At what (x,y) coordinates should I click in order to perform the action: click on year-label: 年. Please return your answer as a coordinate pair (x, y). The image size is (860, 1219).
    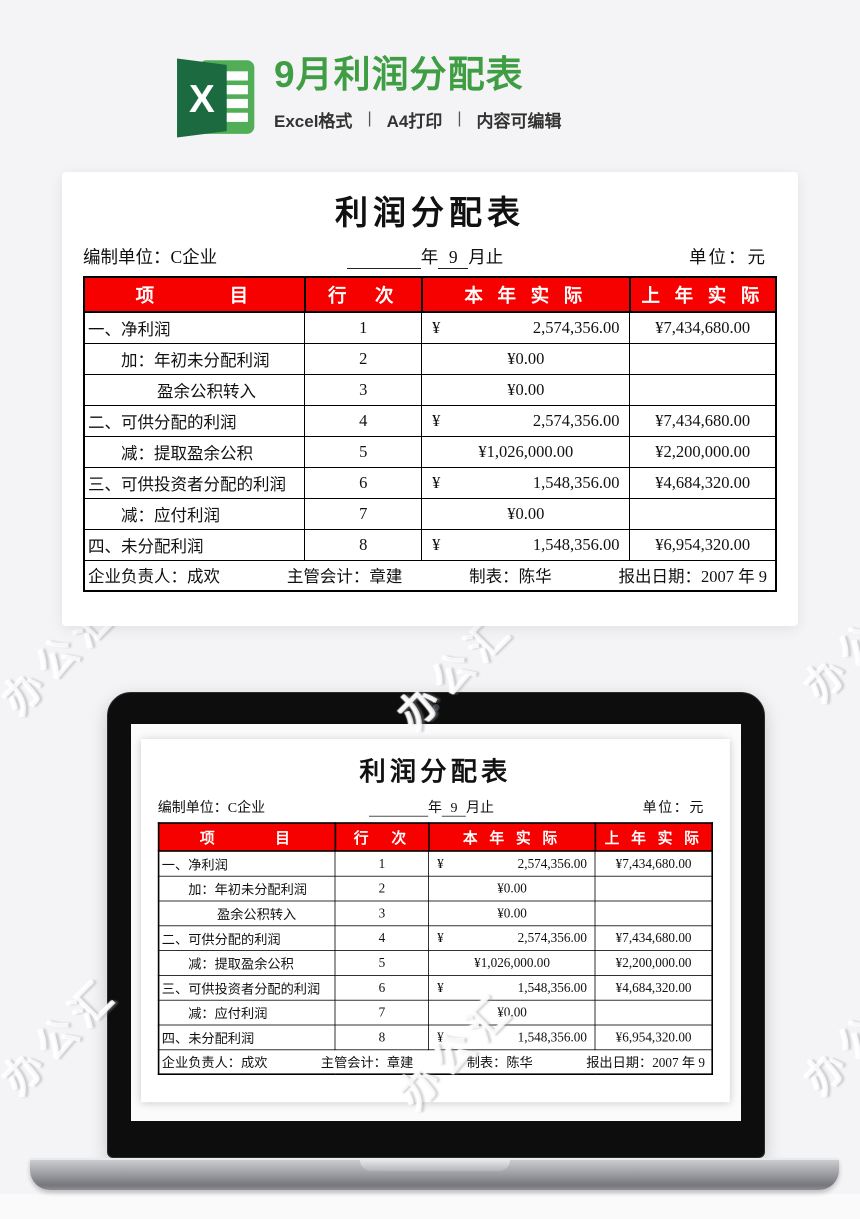
    Looking at the image, I should click on (429, 257).